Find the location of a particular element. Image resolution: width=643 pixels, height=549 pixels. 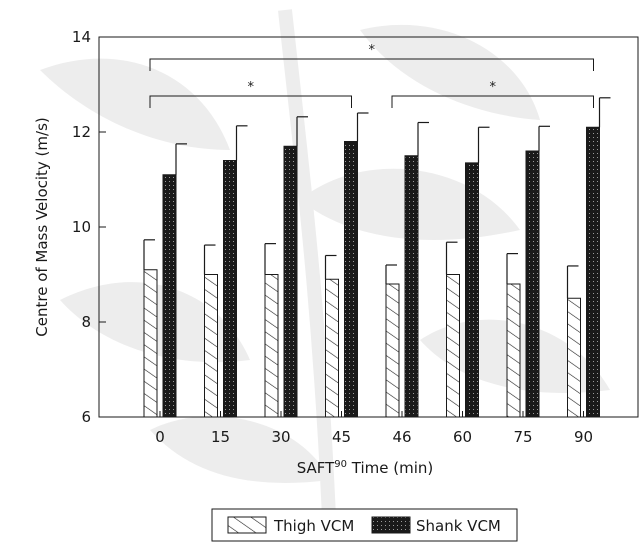

x-tick-label: 15 is located at coordinates (220, 437).